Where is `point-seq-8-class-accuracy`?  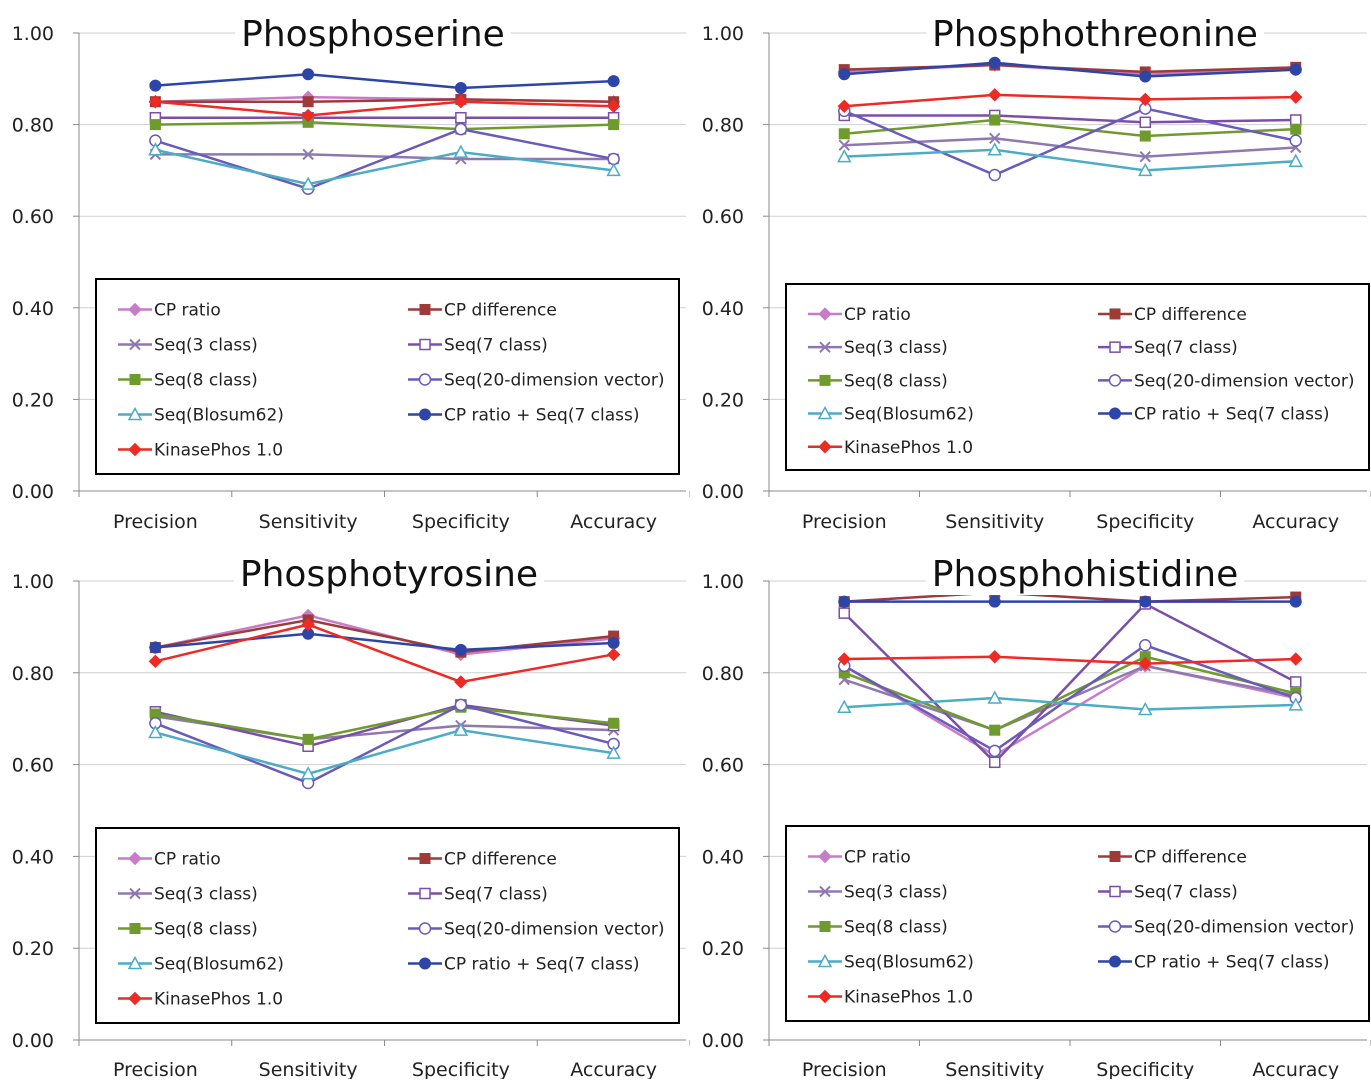
point-seq-8-class-accuracy is located at coordinates (1296, 129).